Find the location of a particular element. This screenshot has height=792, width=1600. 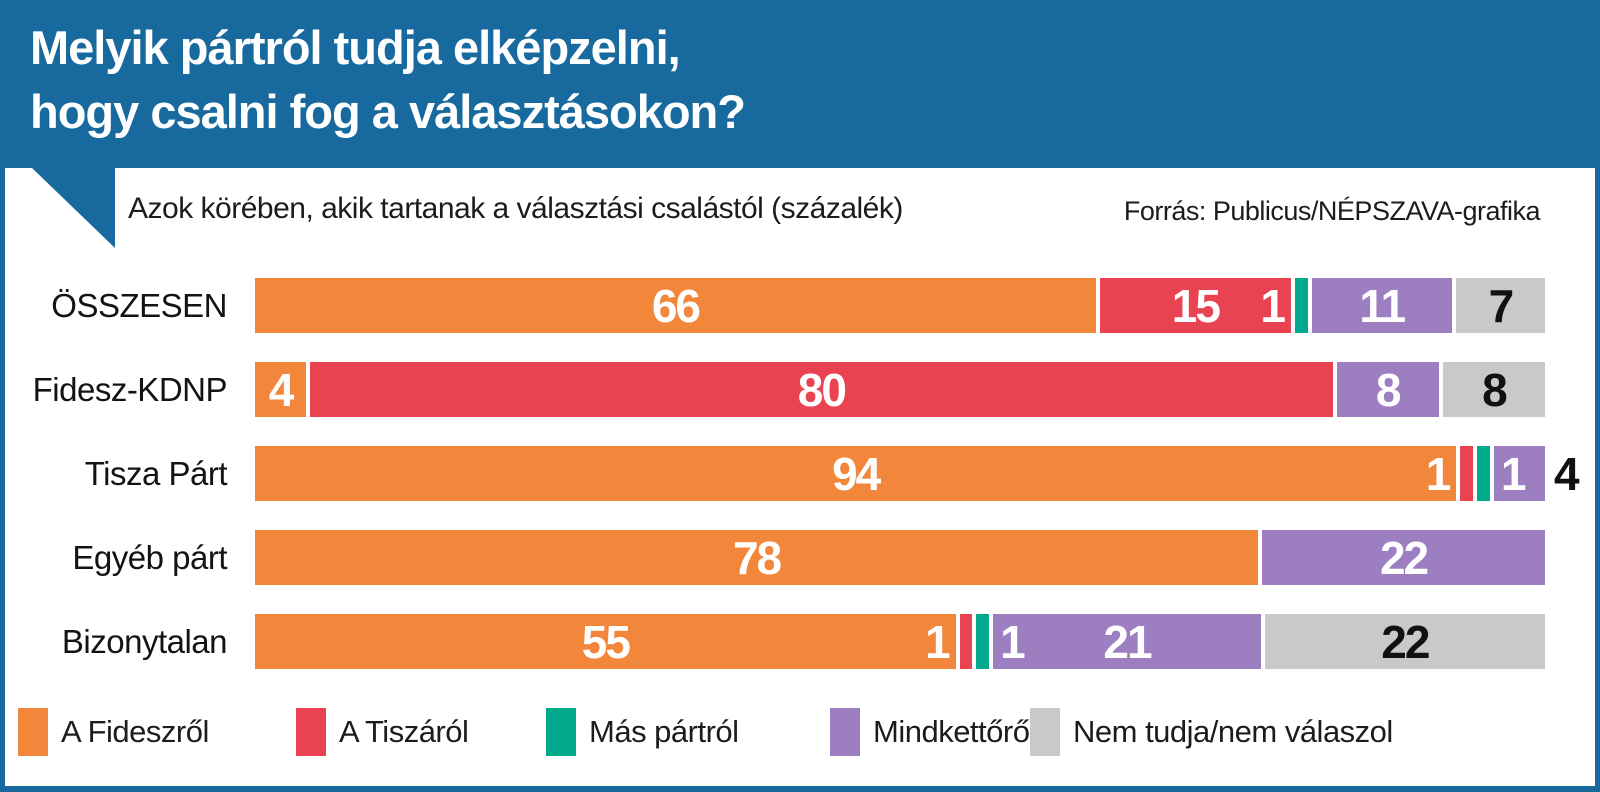

bar-segment-fidesz: 4 is located at coordinates (281, 389).